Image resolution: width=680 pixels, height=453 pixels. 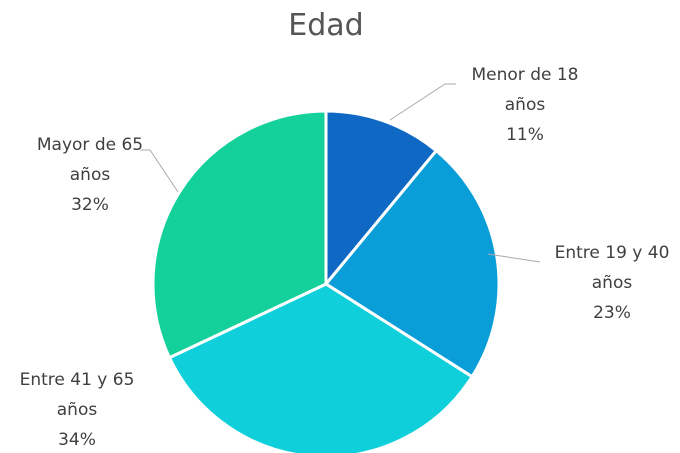 I want to click on slice-label: Entre 41 y 65 años, so click(x=77, y=395).